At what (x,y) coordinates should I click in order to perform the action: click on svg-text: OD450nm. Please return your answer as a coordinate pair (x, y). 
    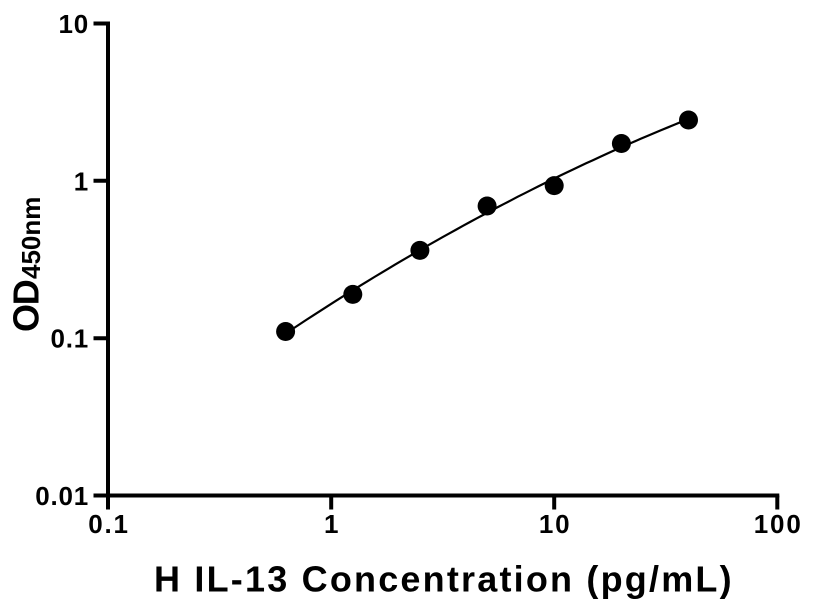
    Looking at the image, I should click on (26, 264).